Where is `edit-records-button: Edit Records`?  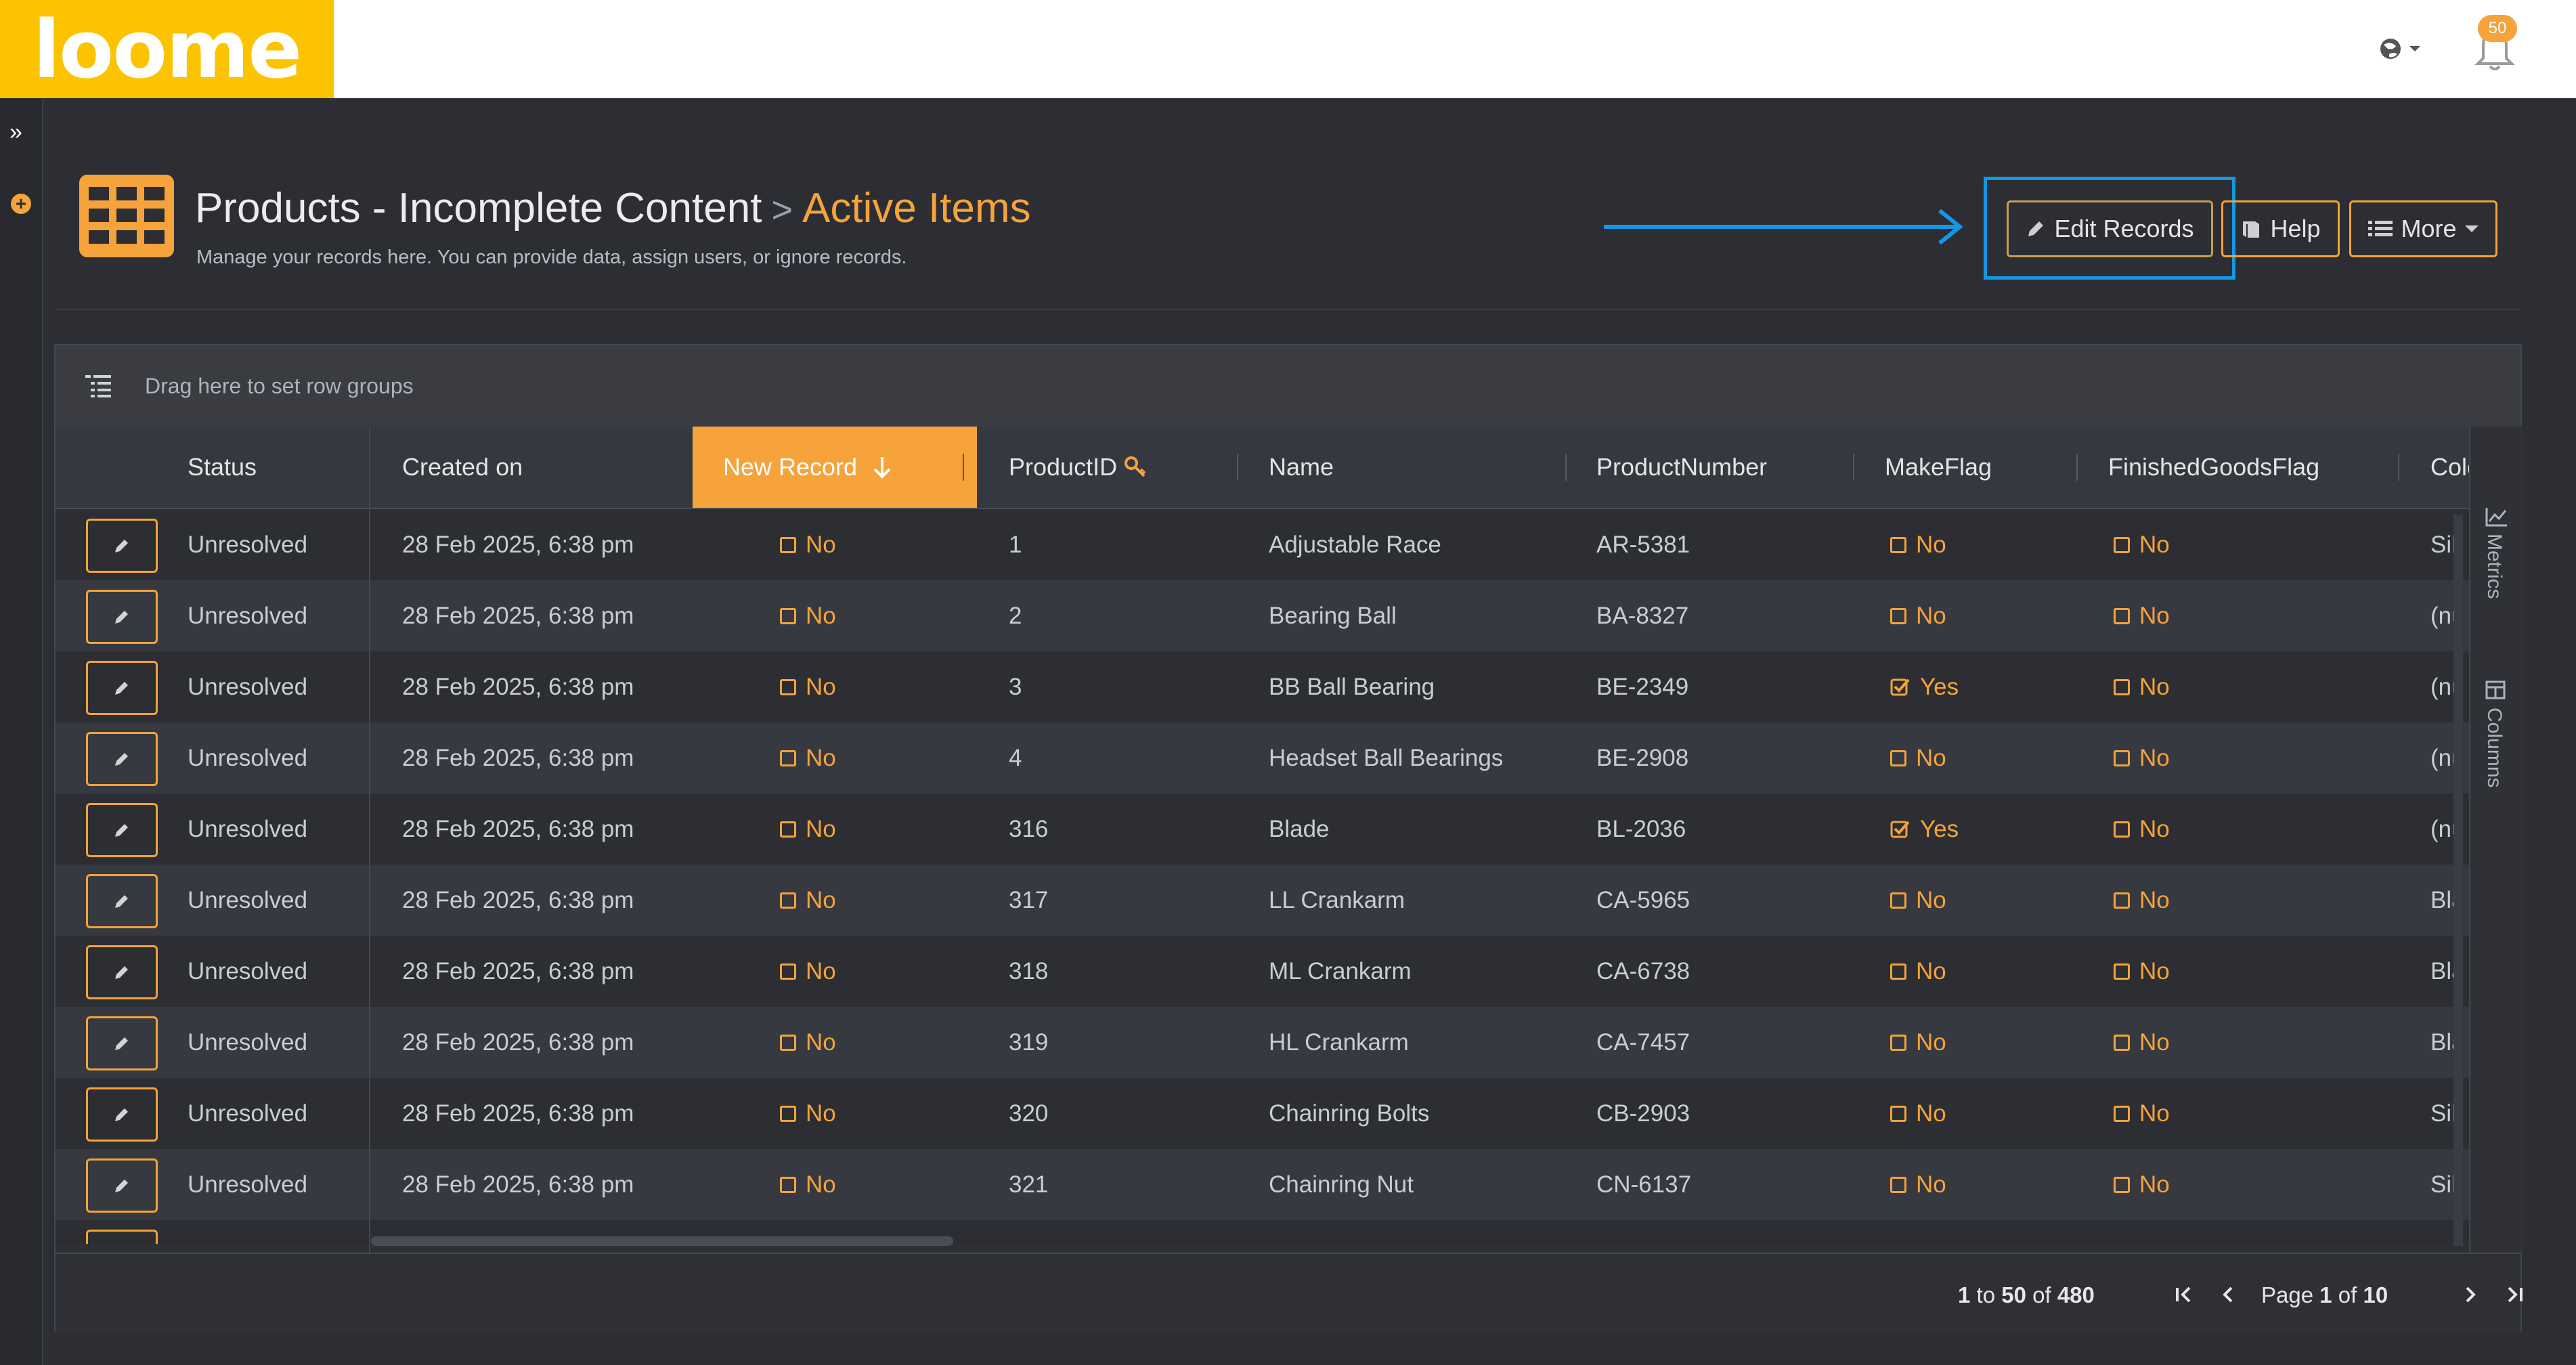 edit-records-button: Edit Records is located at coordinates (2110, 228).